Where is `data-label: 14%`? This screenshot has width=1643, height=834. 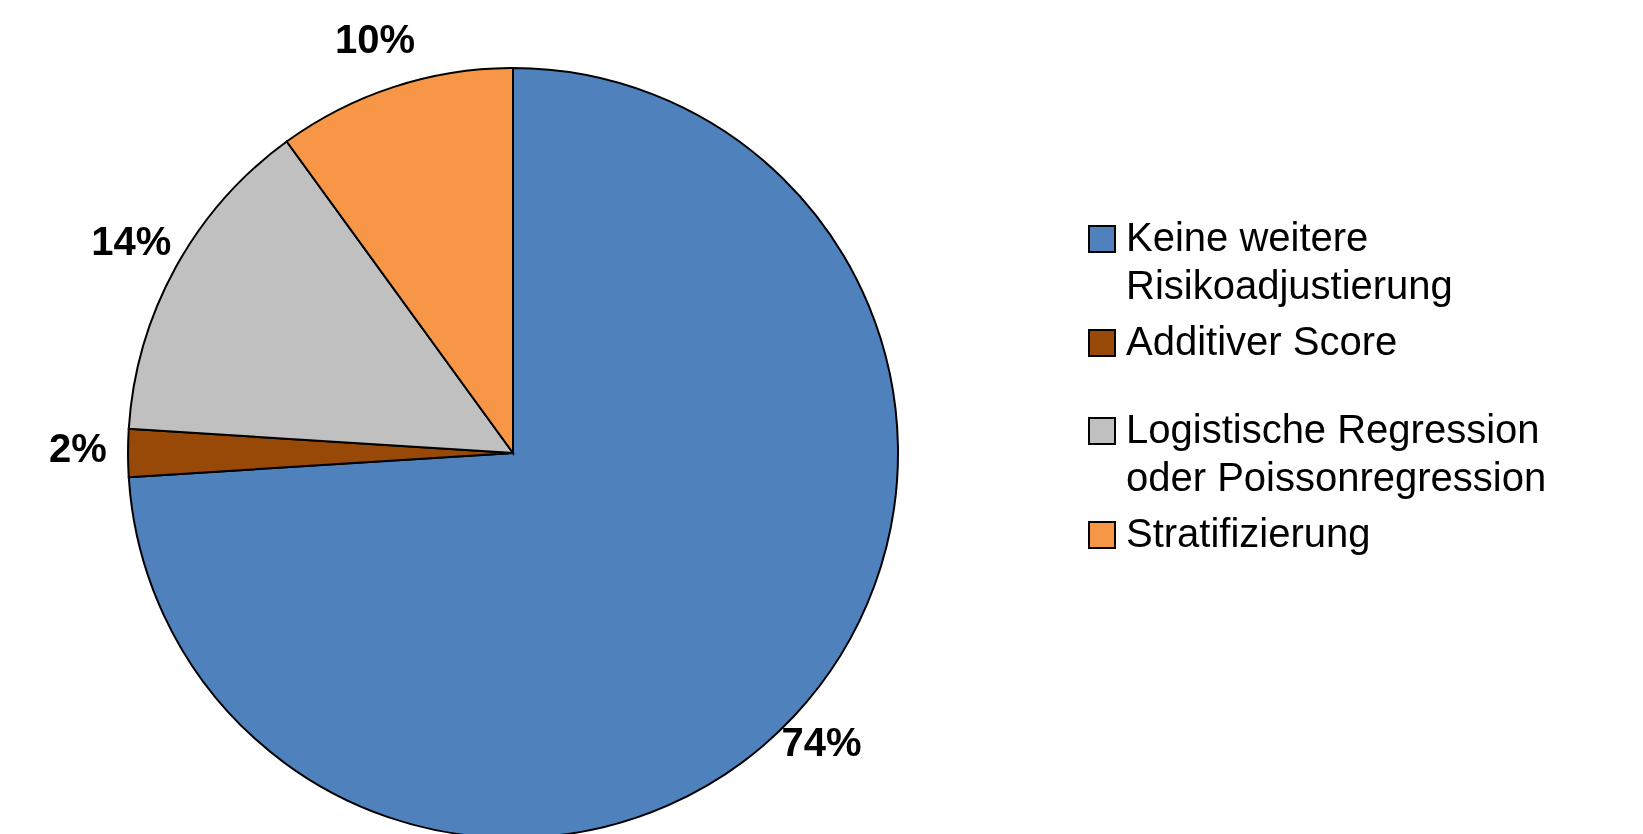
data-label: 14% is located at coordinates (131, 240).